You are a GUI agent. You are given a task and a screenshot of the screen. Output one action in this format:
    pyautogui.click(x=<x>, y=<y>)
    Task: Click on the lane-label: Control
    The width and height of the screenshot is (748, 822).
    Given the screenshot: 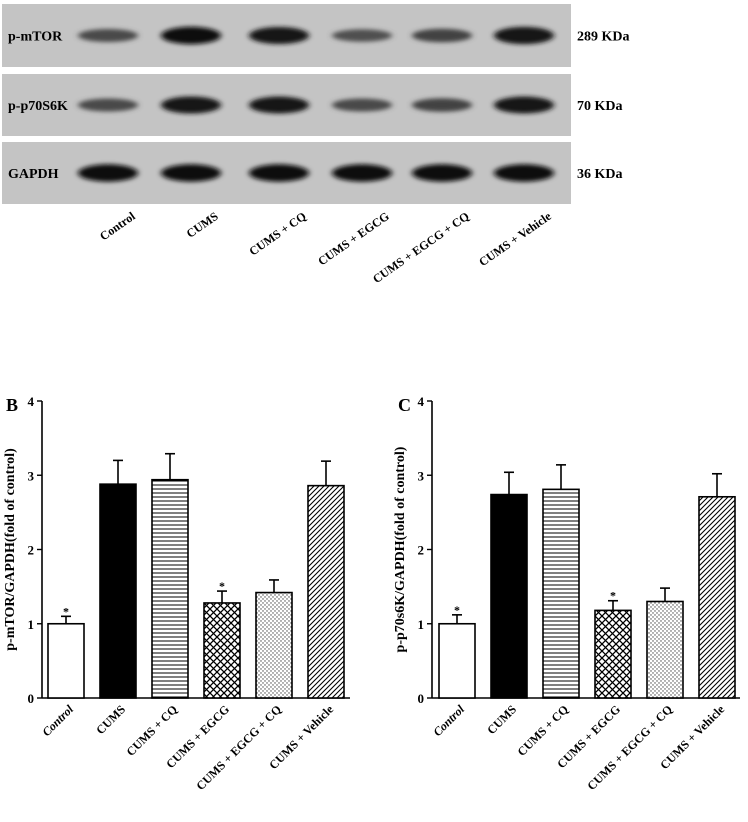 What is the action you would take?
    pyautogui.click(x=117, y=226)
    